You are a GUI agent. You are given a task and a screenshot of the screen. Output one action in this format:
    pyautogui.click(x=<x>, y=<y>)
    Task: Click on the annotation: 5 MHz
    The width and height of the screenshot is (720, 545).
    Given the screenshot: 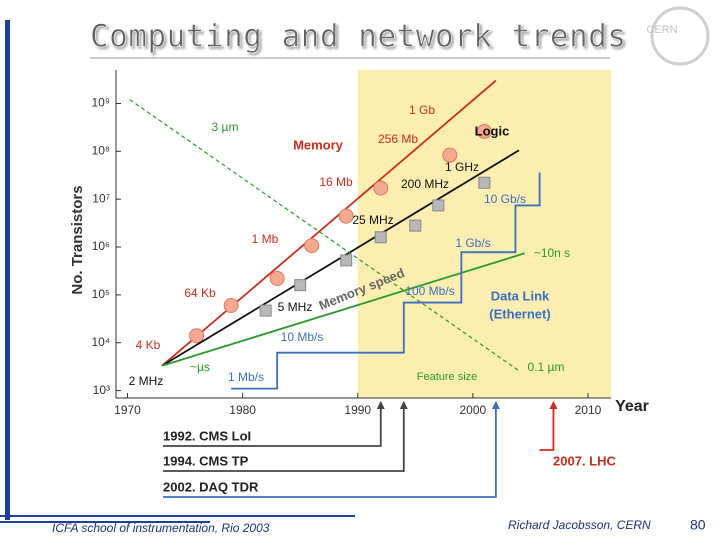 What is the action you would take?
    pyautogui.click(x=295, y=307)
    